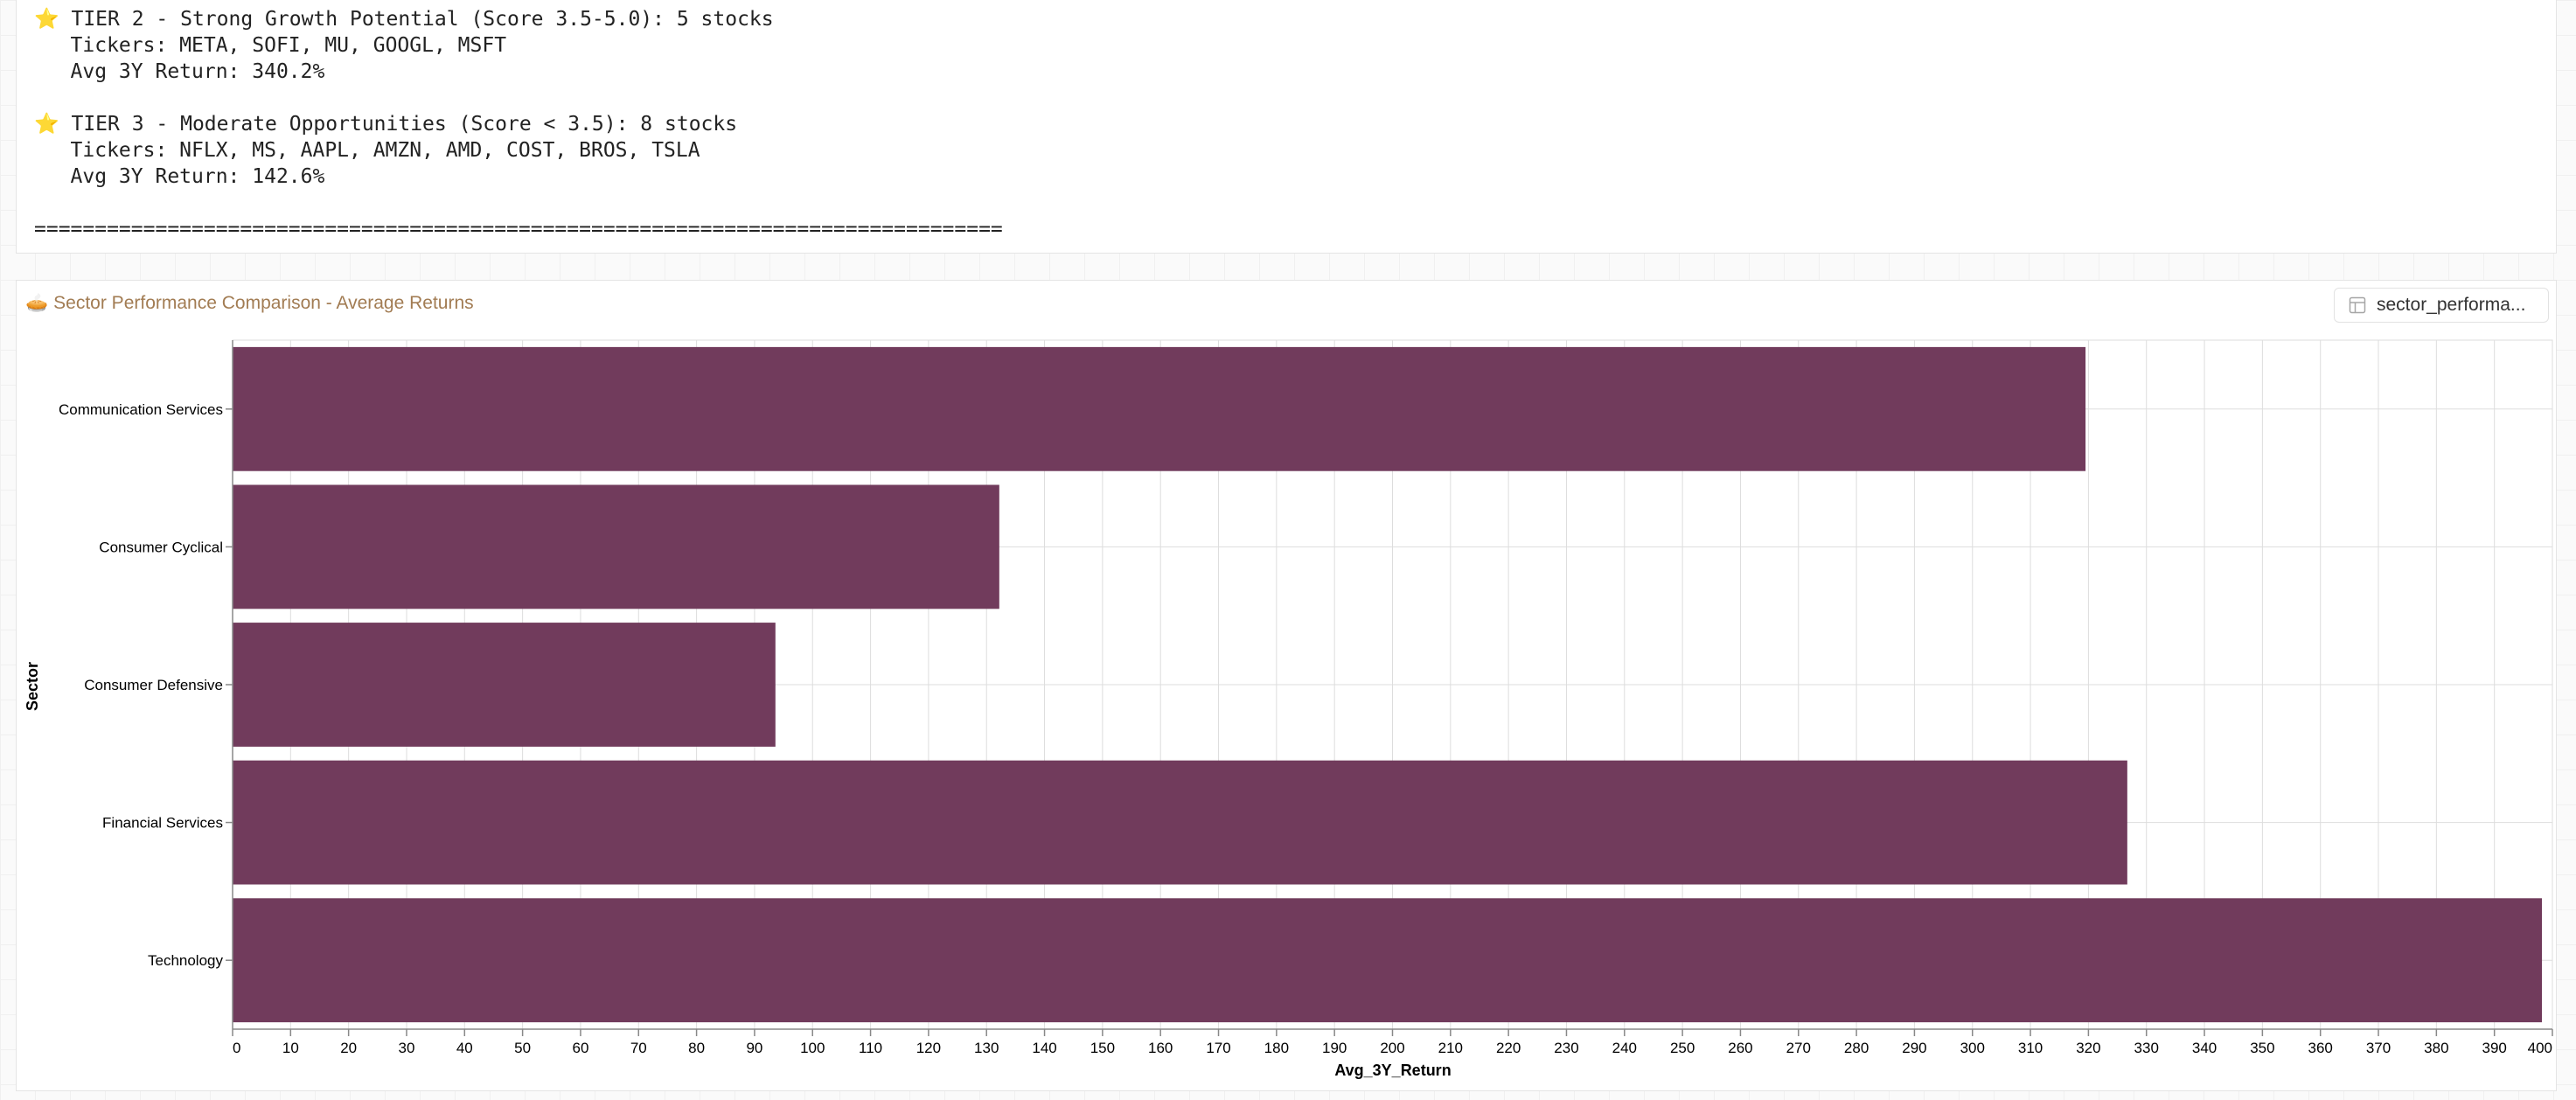 The width and height of the screenshot is (2576, 1100). What do you see at coordinates (986, 1048) in the screenshot?
I see `x-tick-label: 130` at bounding box center [986, 1048].